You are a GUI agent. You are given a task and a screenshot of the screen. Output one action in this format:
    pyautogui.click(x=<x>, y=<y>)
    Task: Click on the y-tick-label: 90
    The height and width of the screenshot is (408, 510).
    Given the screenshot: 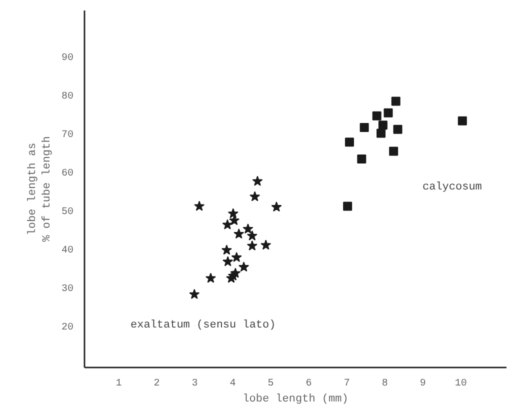 What is the action you would take?
    pyautogui.click(x=68, y=58)
    